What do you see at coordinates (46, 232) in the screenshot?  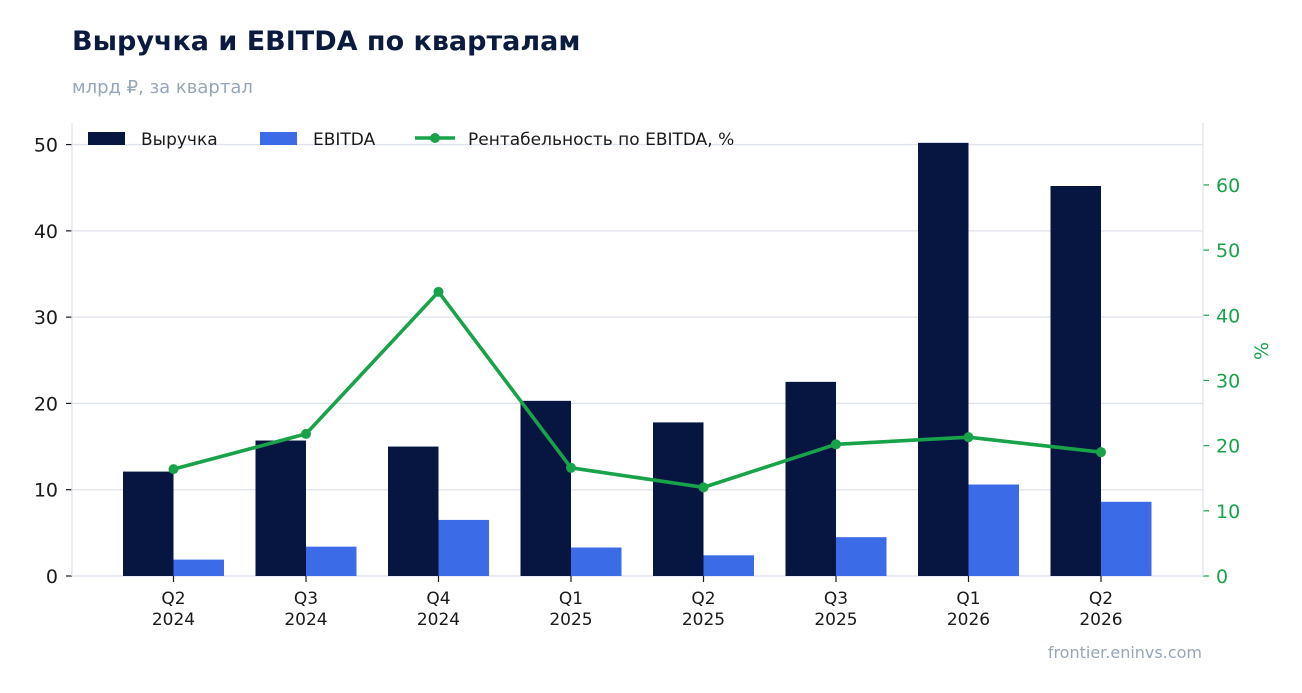 I see `y-tick-label: 40` at bounding box center [46, 232].